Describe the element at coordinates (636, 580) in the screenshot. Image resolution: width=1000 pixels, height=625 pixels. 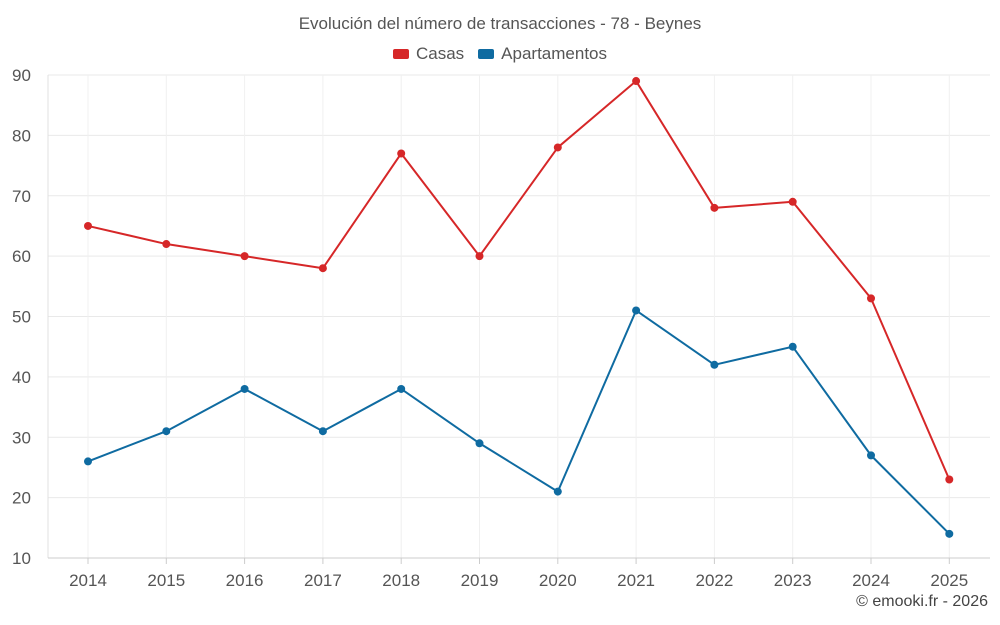
I see `x-tick-label: 2021` at that location.